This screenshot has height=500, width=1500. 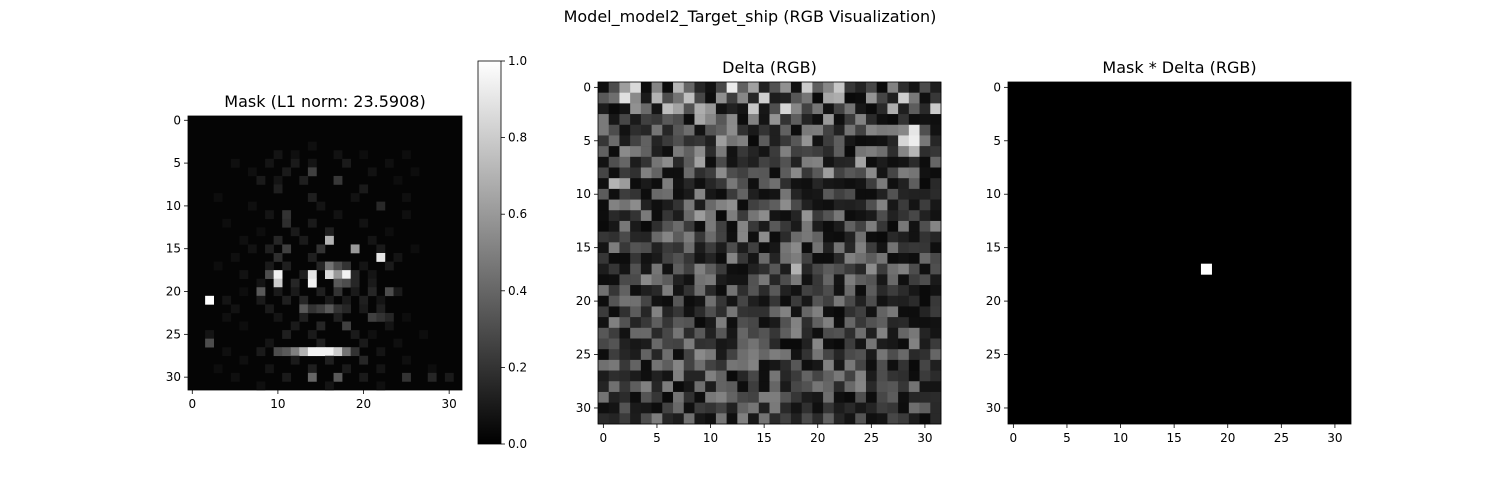 What do you see at coordinates (277, 404) in the screenshot?
I see `mask-xtick-label: 10` at bounding box center [277, 404].